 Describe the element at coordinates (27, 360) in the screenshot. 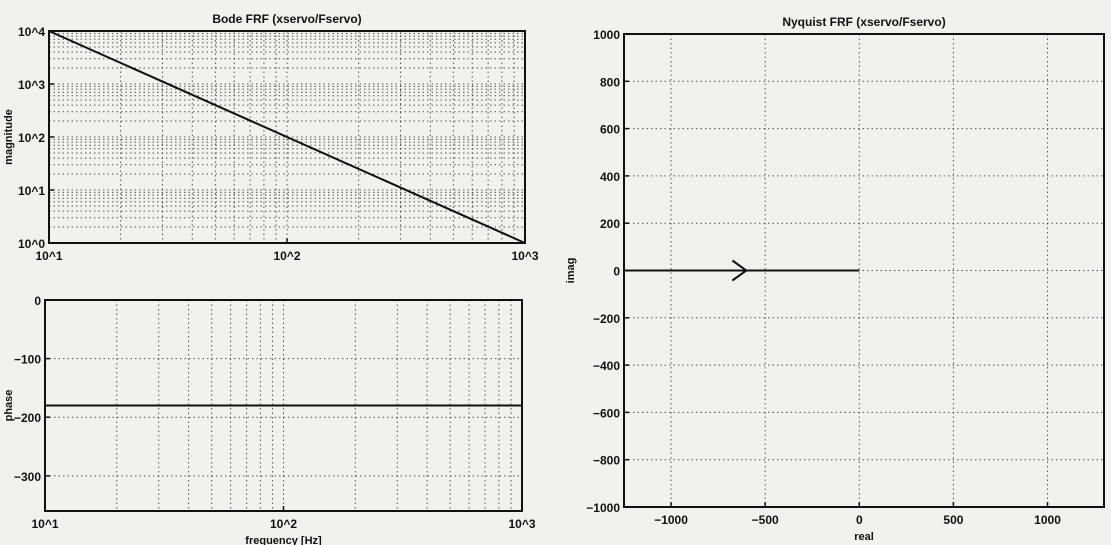

I see `y-tick-label: −100` at that location.